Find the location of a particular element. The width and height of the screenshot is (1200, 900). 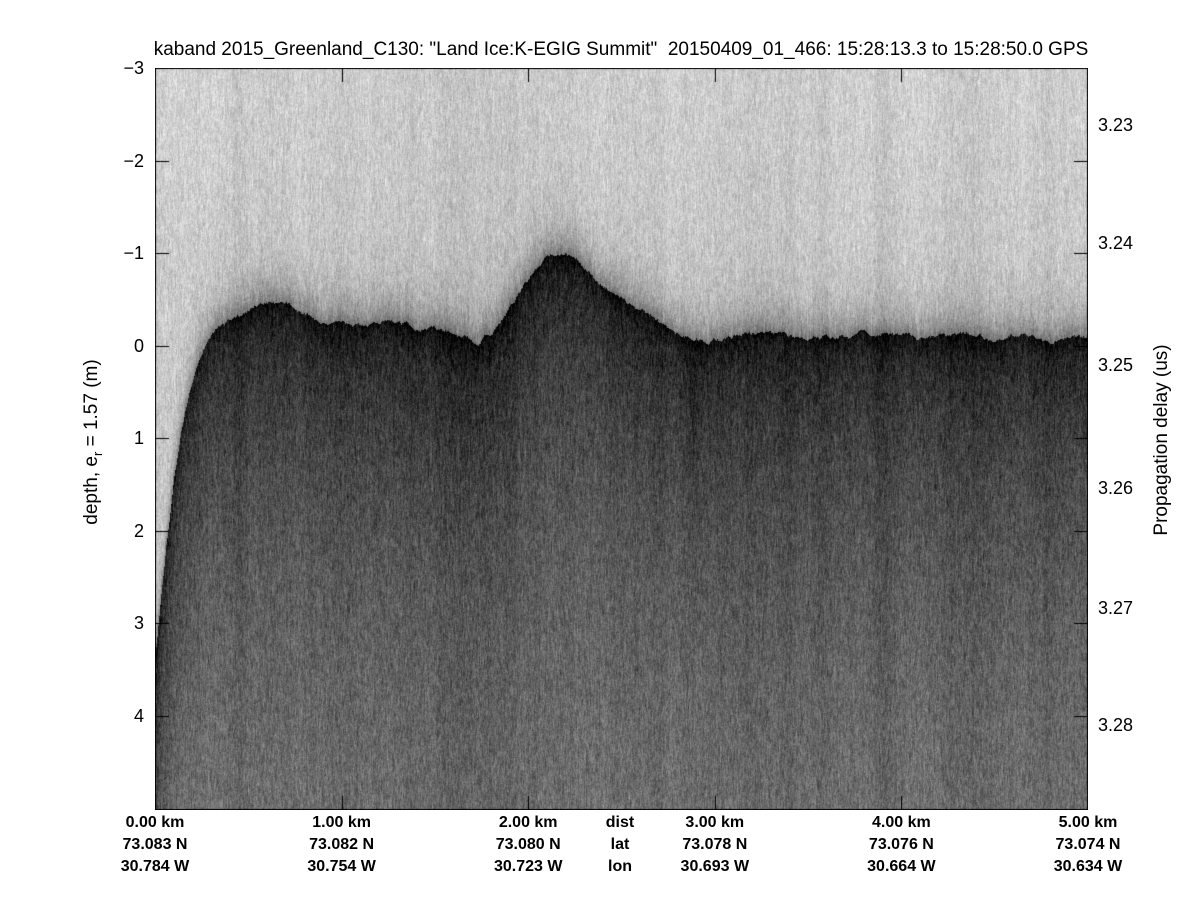

depth-tick-label: 2 is located at coordinates (138, 530).